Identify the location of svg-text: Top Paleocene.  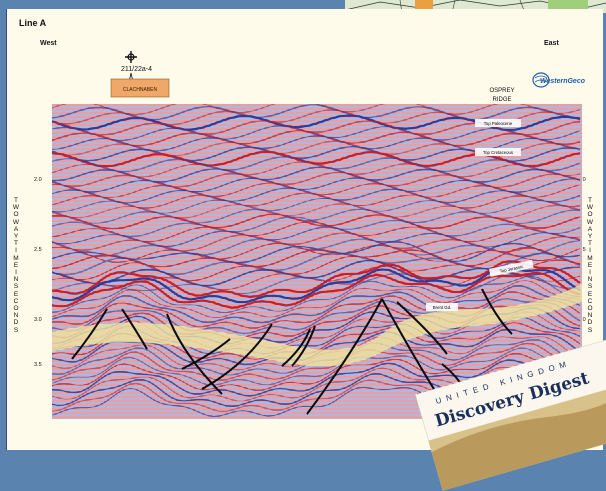
(498, 123).